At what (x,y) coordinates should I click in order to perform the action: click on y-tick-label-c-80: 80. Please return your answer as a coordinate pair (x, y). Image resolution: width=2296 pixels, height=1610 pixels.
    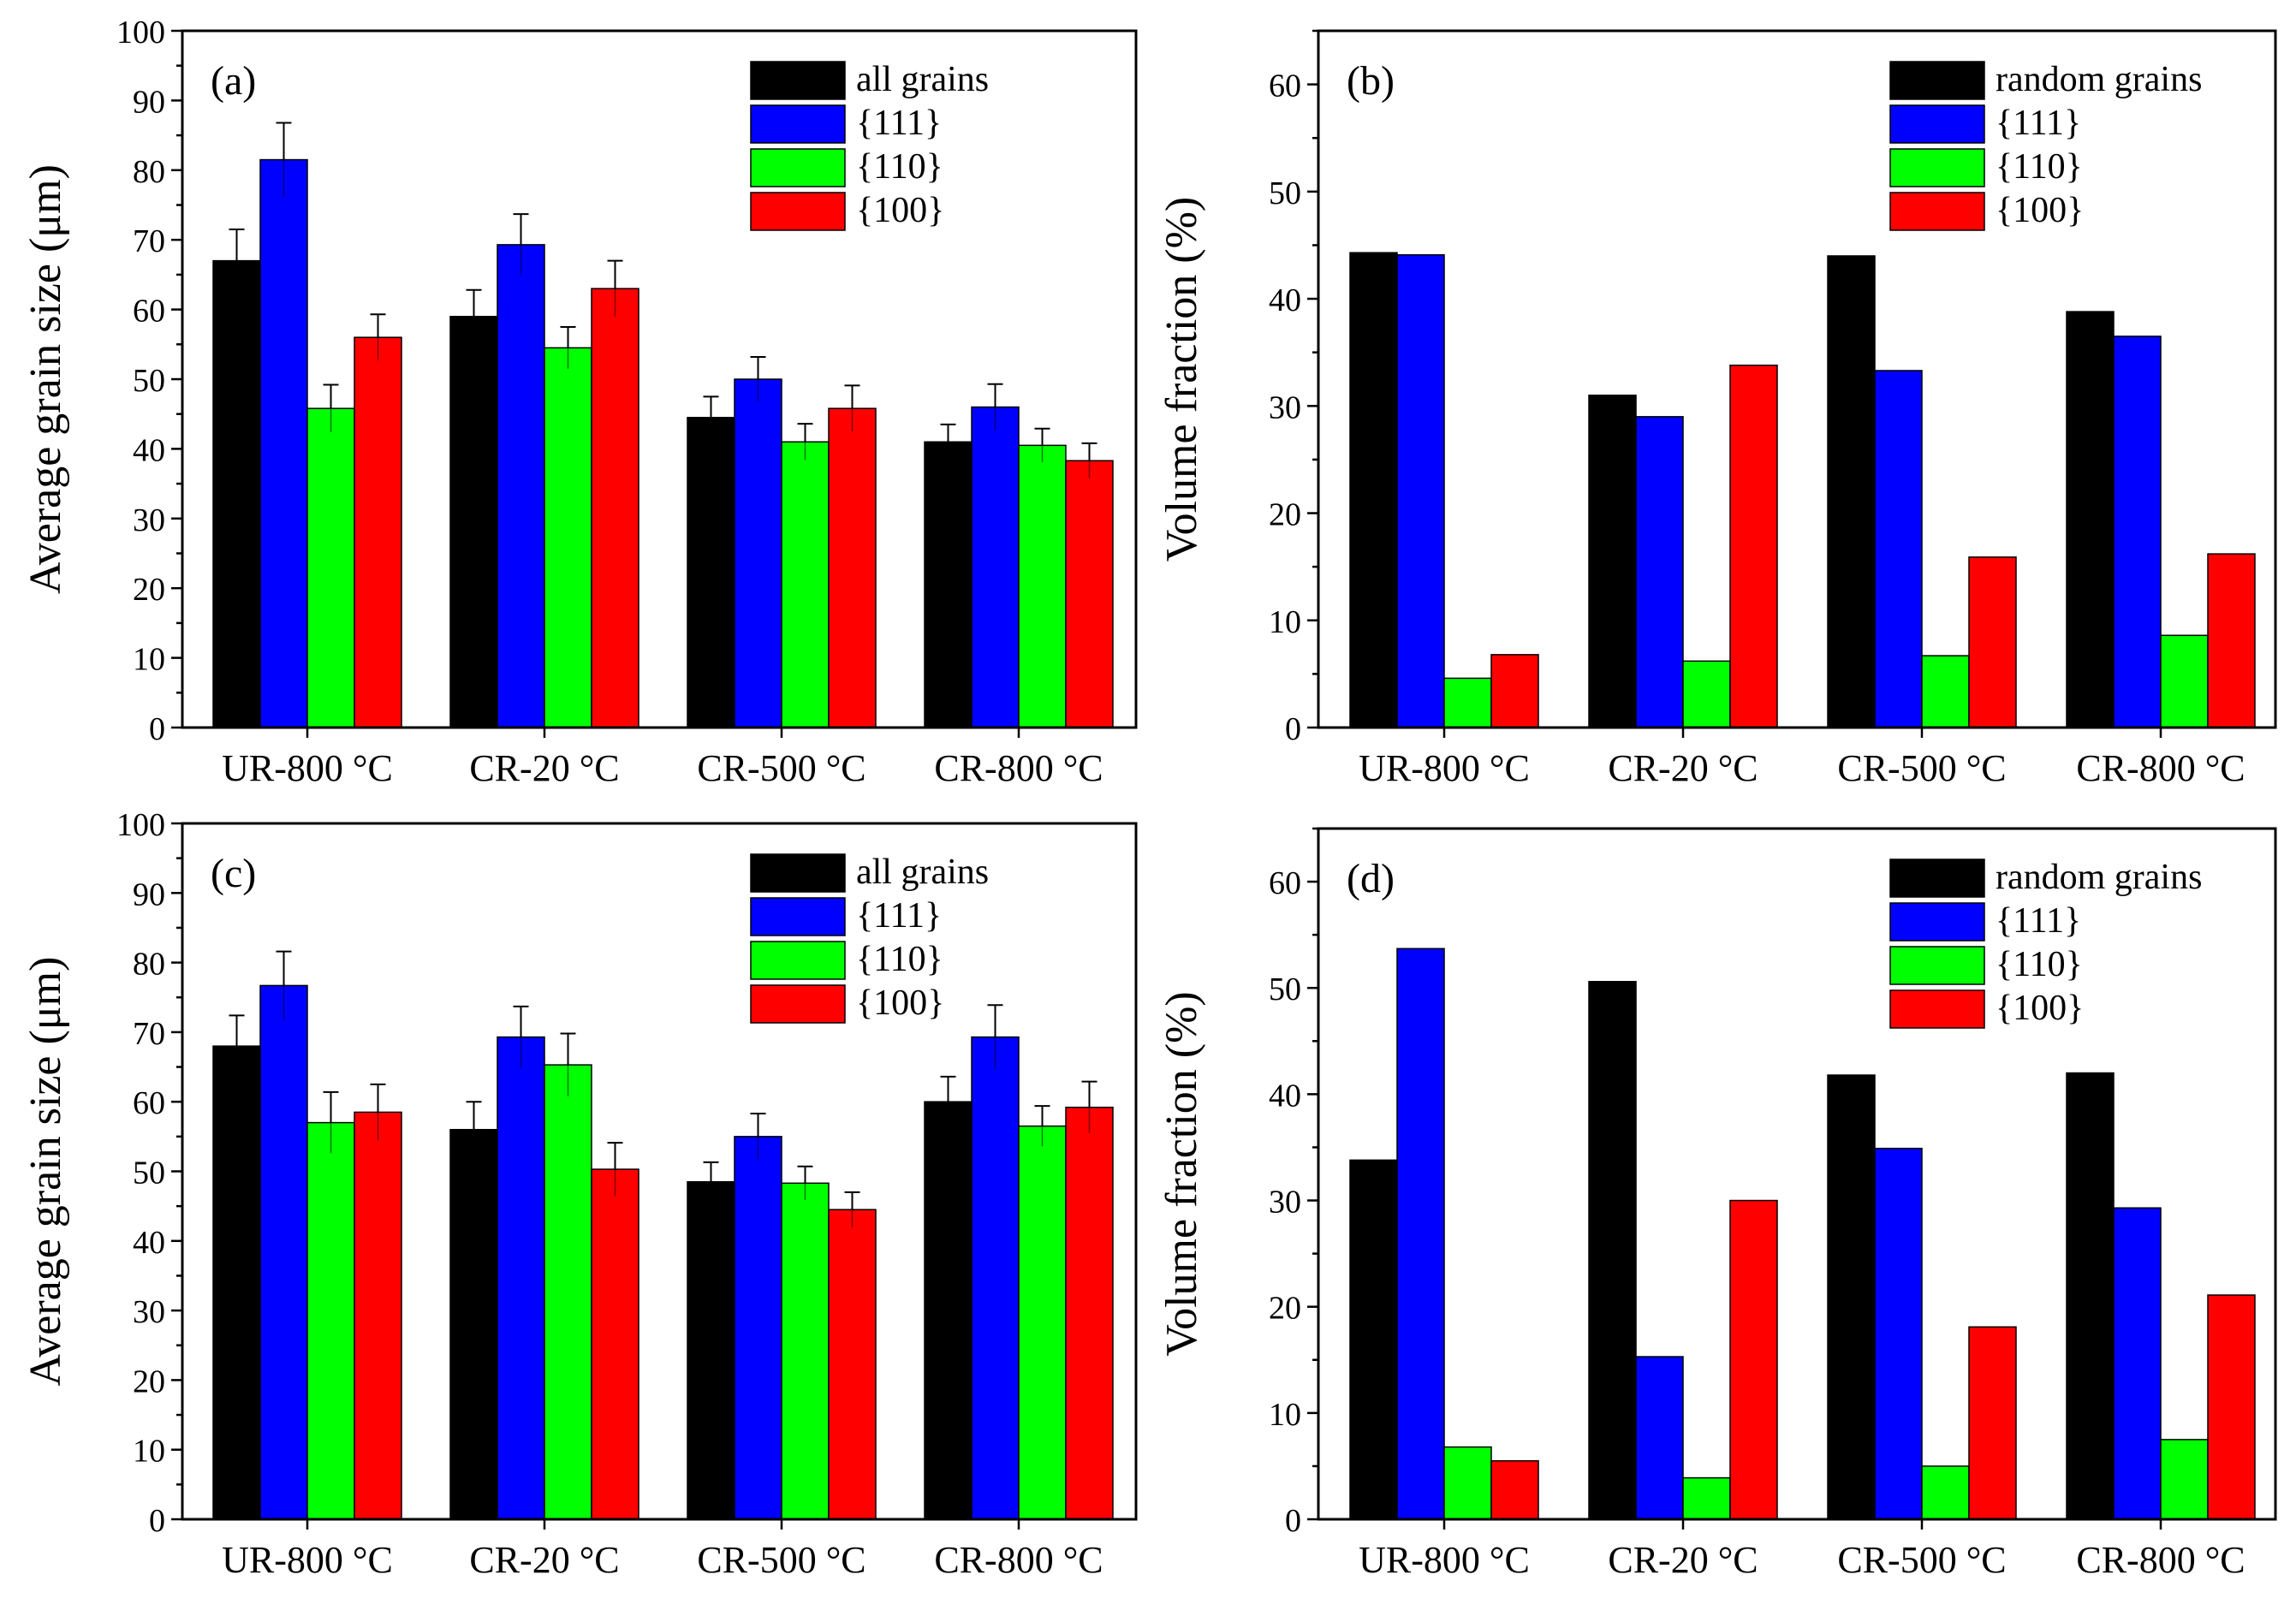
    Looking at the image, I should click on (149, 965).